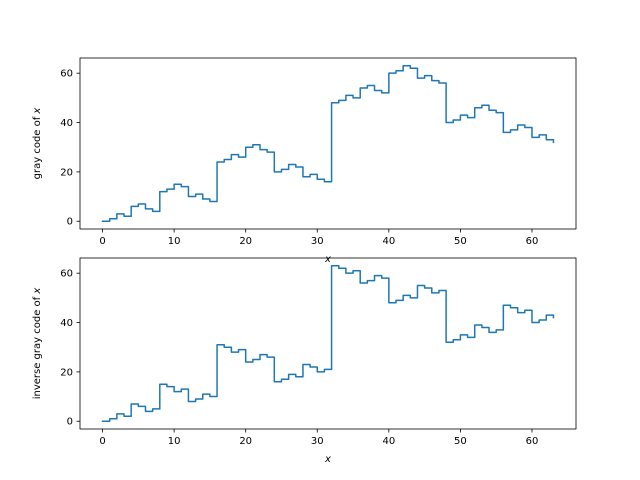 Image resolution: width=640 pixels, height=480 pixels. Describe the element at coordinates (66, 123) in the screenshot. I see `plot-gray-code-ytick-label: 40` at that location.